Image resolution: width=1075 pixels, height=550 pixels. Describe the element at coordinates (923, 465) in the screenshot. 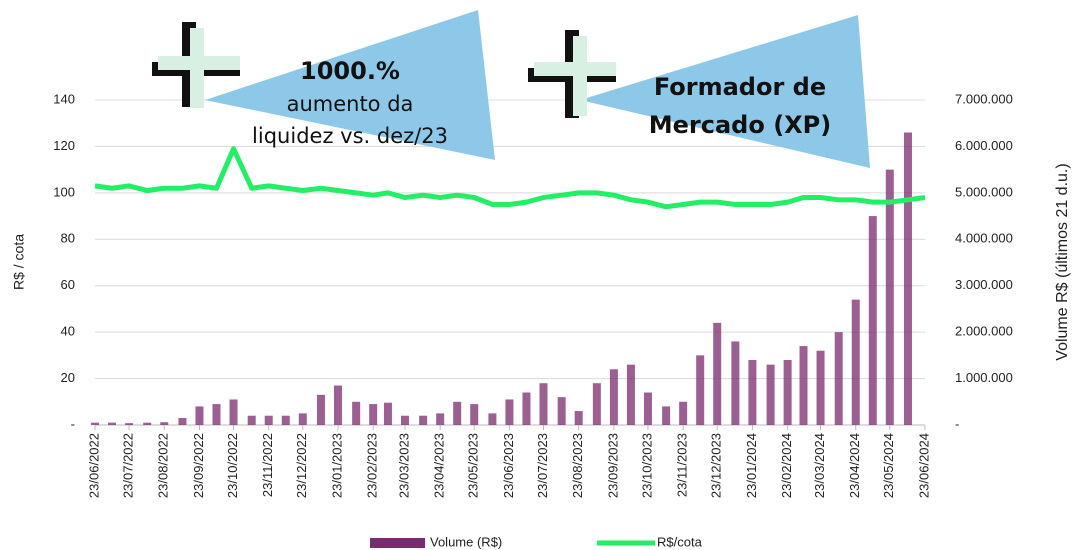

I see `x-tick-label: 23/06/2024` at that location.